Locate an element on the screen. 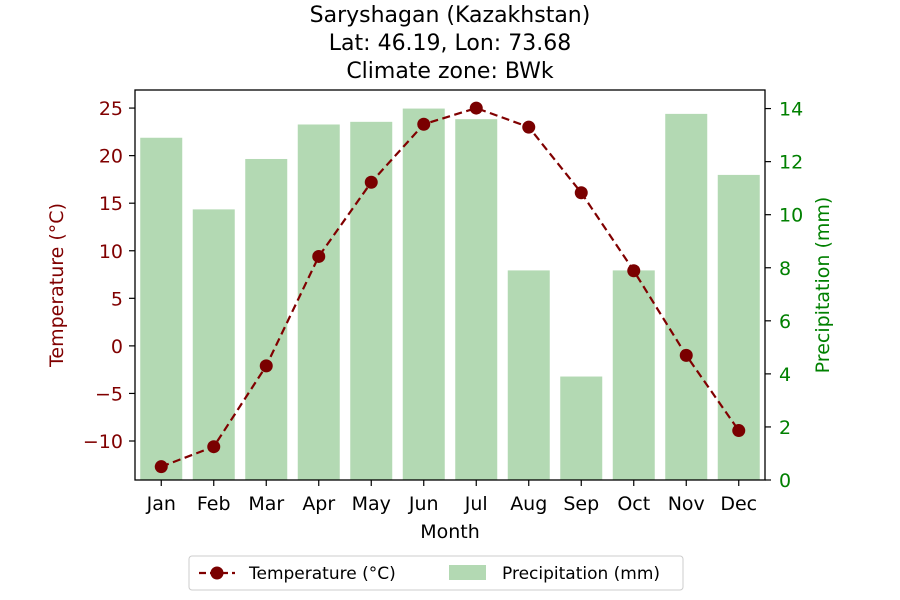  precipitation-bar-jan is located at coordinates (161, 308).